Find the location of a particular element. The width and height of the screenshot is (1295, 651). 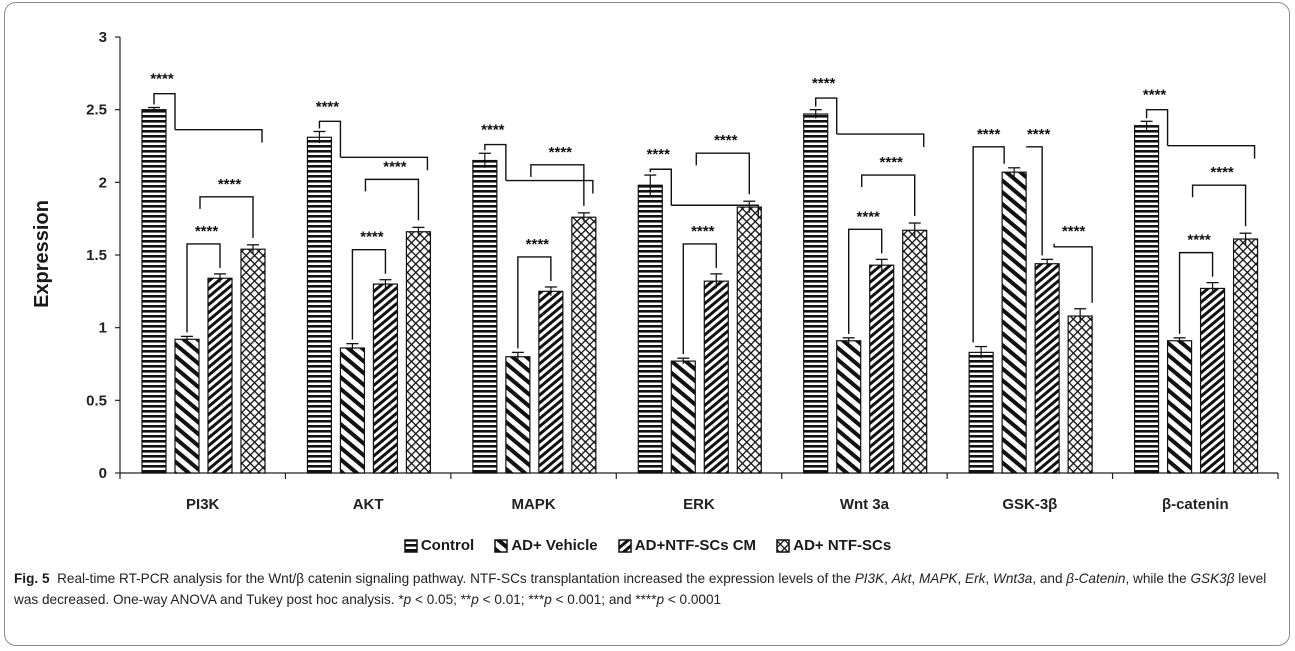

legend-item-ad-vehicle: AD+ Vehicle is located at coordinates (546, 545).